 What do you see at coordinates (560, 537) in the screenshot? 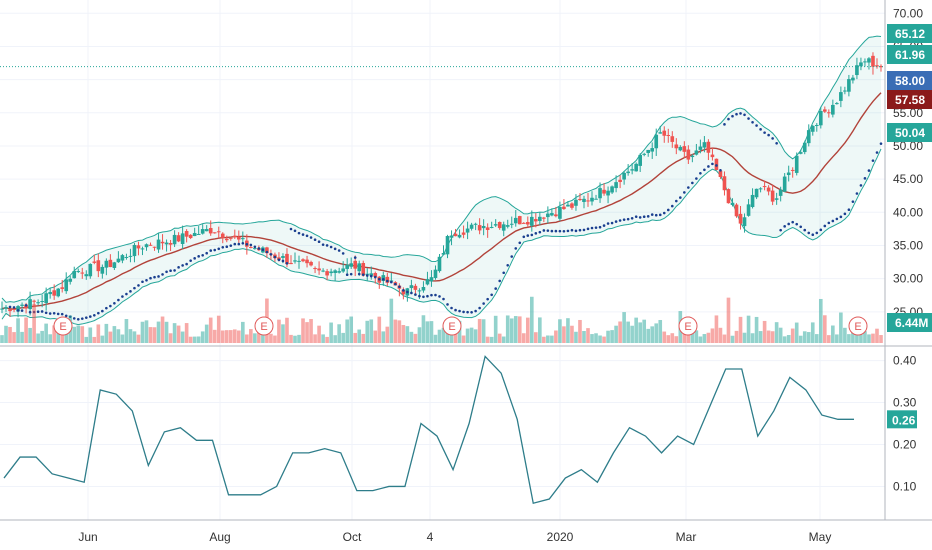
I see `time-tick-label: 2020` at bounding box center [560, 537].